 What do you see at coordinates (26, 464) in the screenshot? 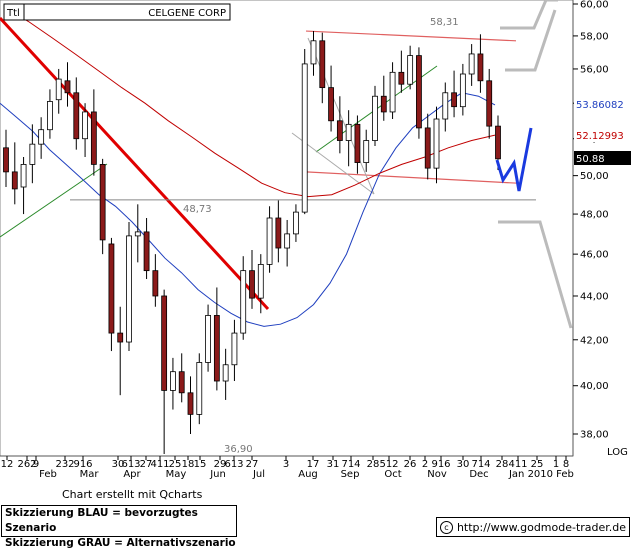
I see `x-tick-label: 262` at bounding box center [26, 464].